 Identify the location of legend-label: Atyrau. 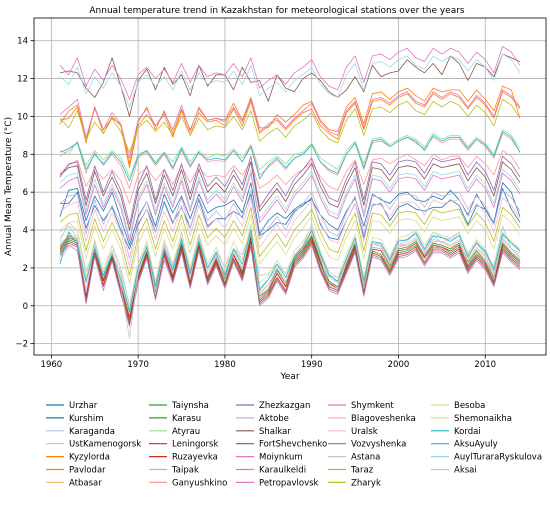
(186, 432).